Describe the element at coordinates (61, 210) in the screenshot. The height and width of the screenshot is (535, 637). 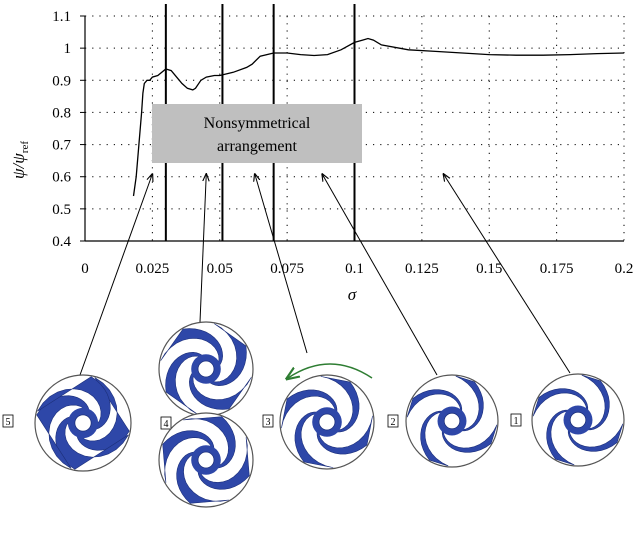
I see `y-tick-label: 0.5` at that location.